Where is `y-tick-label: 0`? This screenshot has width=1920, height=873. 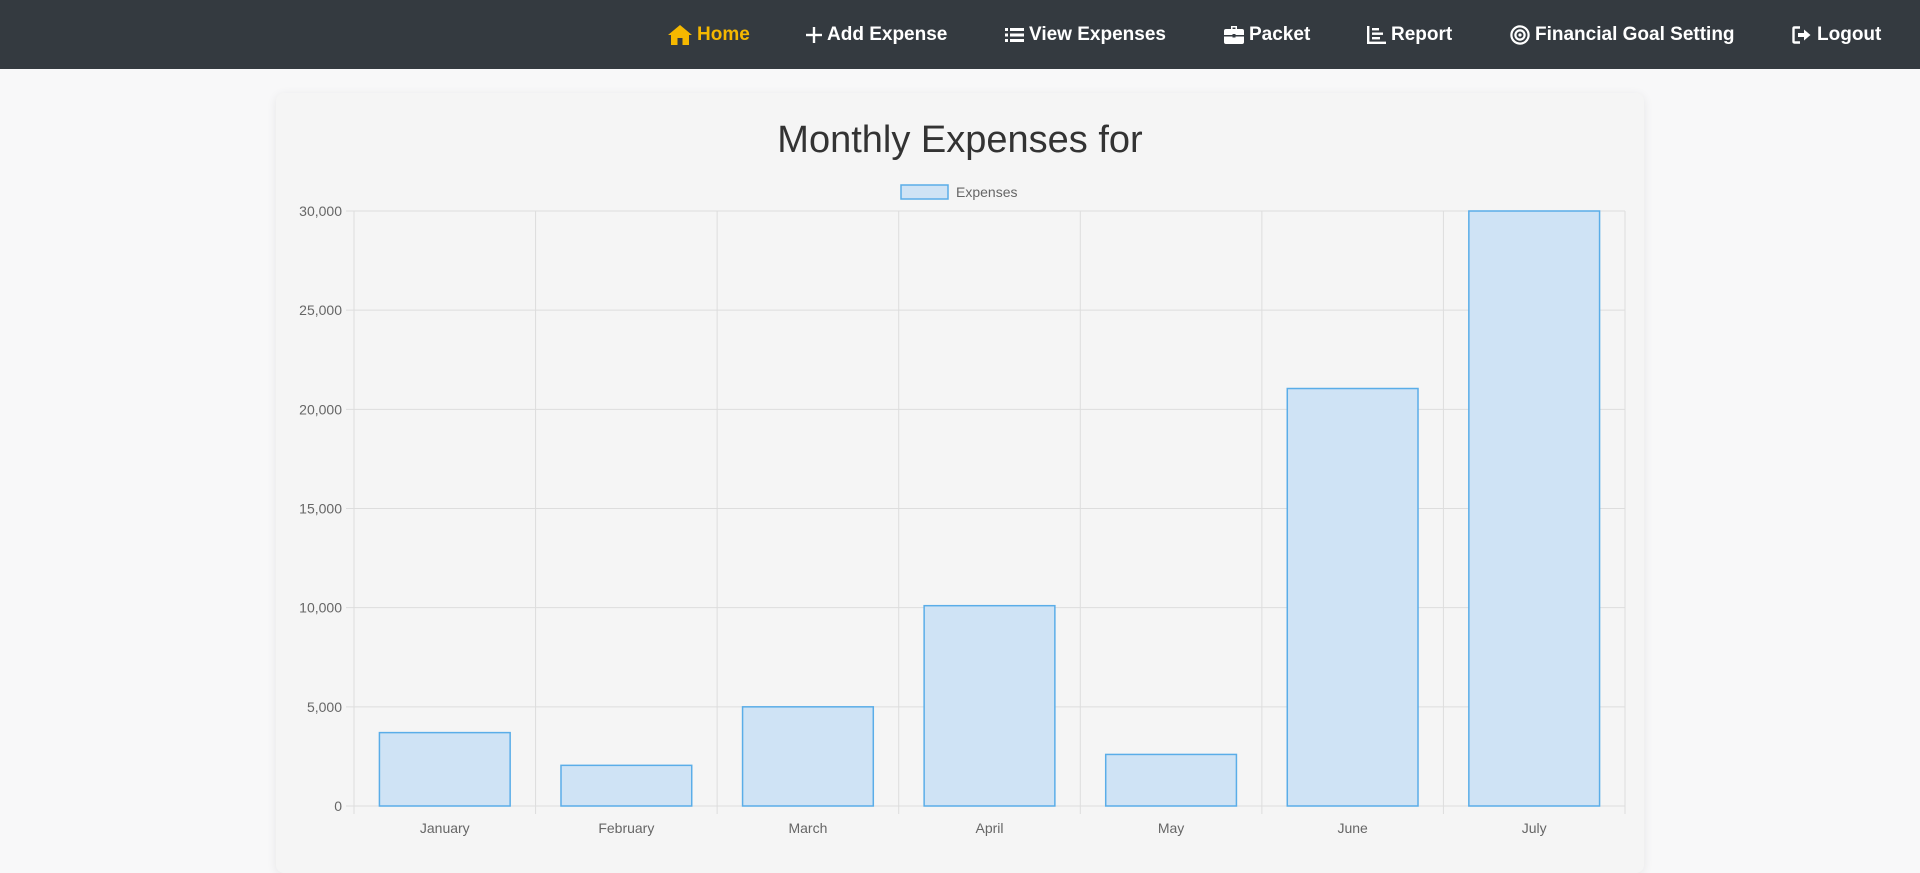
y-tick-label: 0 is located at coordinates (338, 806).